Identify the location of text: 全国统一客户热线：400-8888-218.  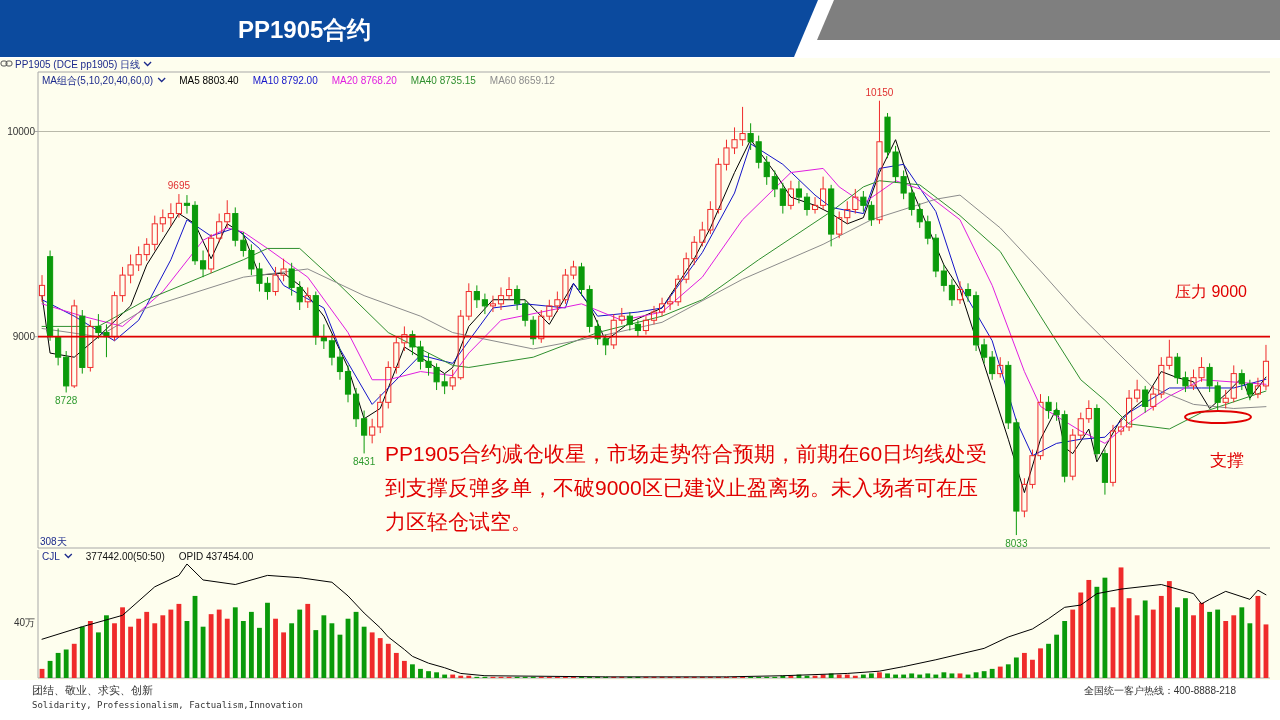
(1160, 690).